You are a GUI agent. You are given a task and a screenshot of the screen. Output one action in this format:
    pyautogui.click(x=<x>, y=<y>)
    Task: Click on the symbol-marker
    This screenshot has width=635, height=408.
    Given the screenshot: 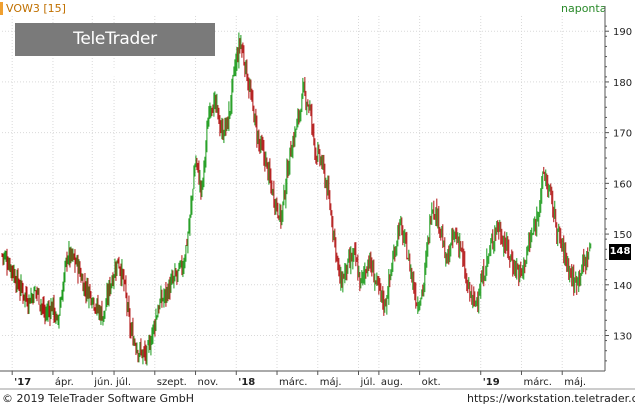 What is the action you would take?
    pyautogui.click(x=1, y=8)
    